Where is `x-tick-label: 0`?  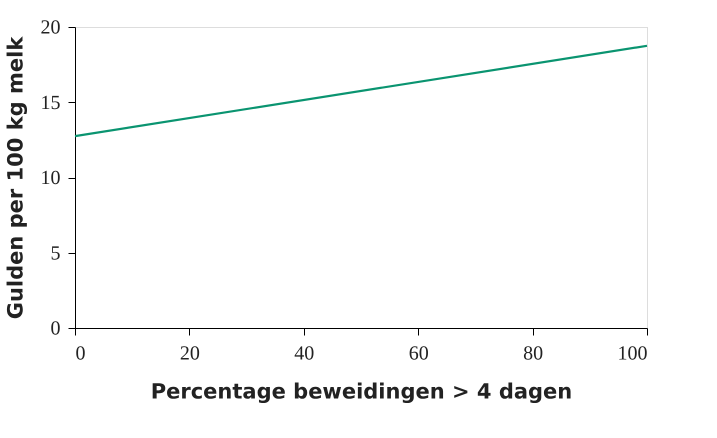 x-tick-label: 0 is located at coordinates (81, 353).